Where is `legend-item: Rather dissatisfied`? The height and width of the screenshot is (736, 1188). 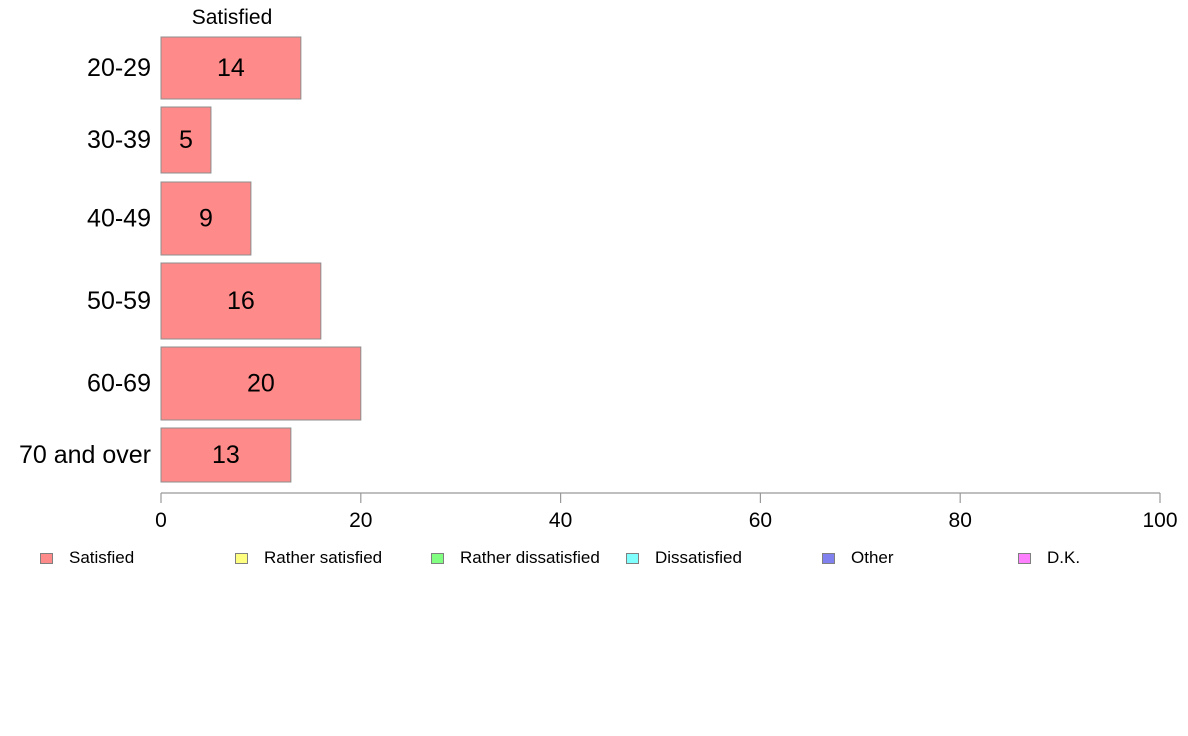 legend-item: Rather dissatisfied is located at coordinates (515, 558).